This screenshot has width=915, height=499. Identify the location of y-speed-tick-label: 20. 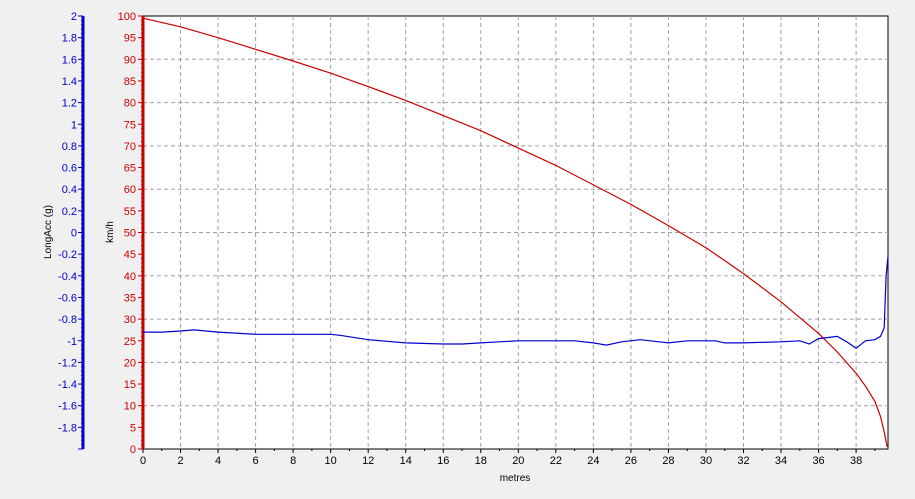
(130, 363).